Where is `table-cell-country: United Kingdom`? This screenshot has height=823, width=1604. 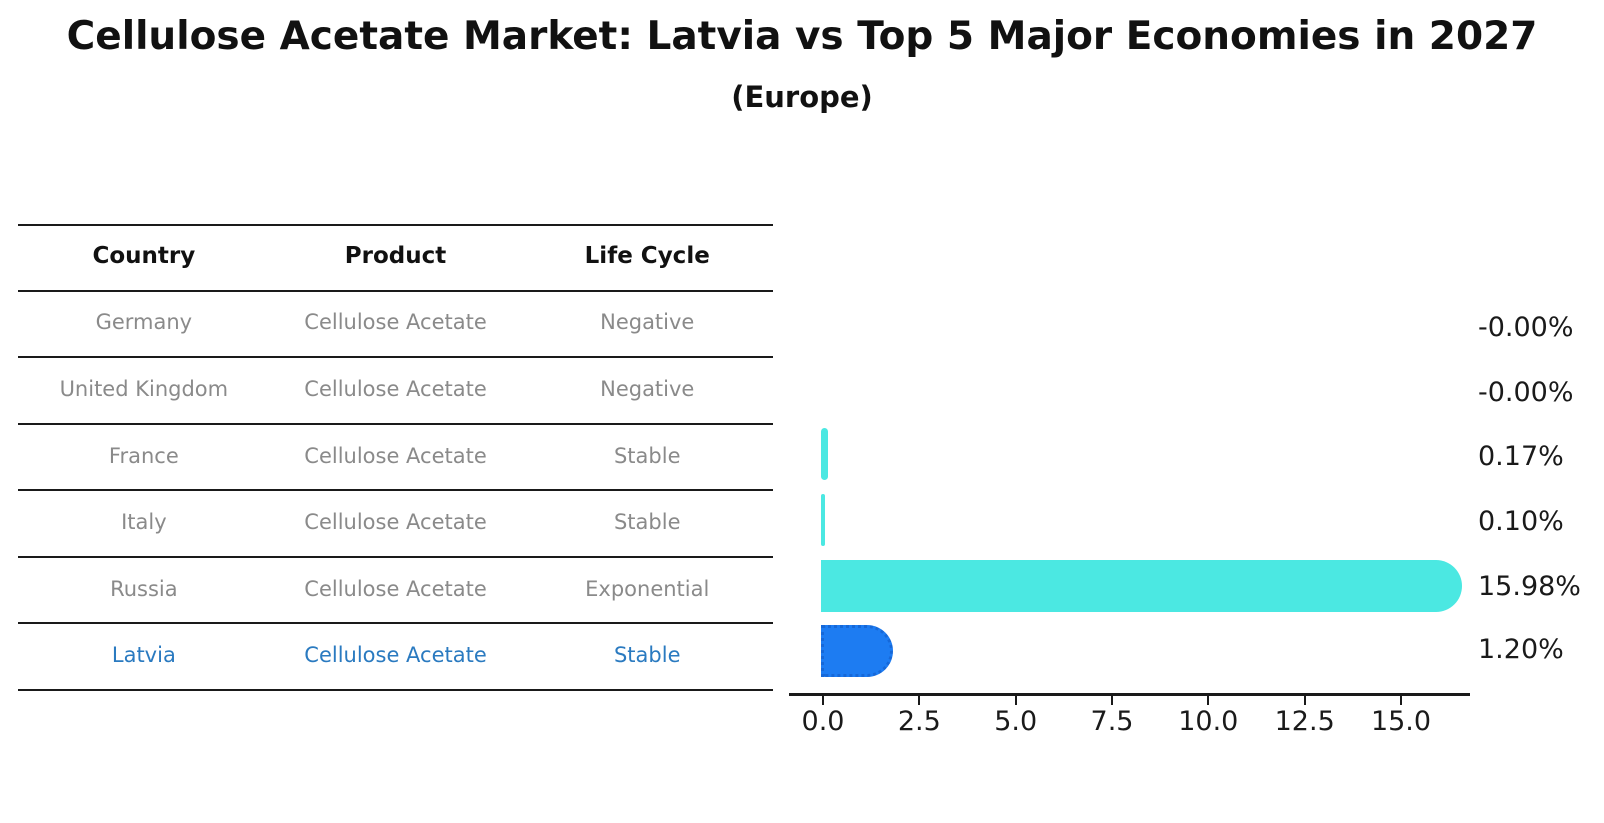
table-cell-country: United Kingdom is located at coordinates (144, 389).